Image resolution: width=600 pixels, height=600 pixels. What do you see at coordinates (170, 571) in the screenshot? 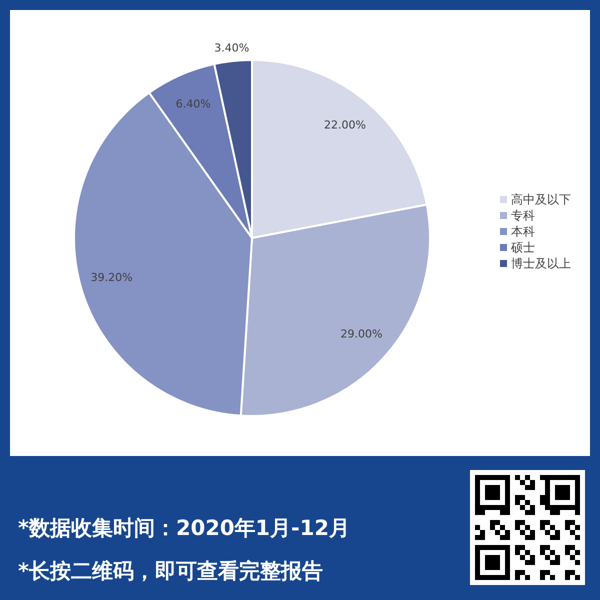
I see `text: *长按二维码，即可查看完整报告` at bounding box center [170, 571].